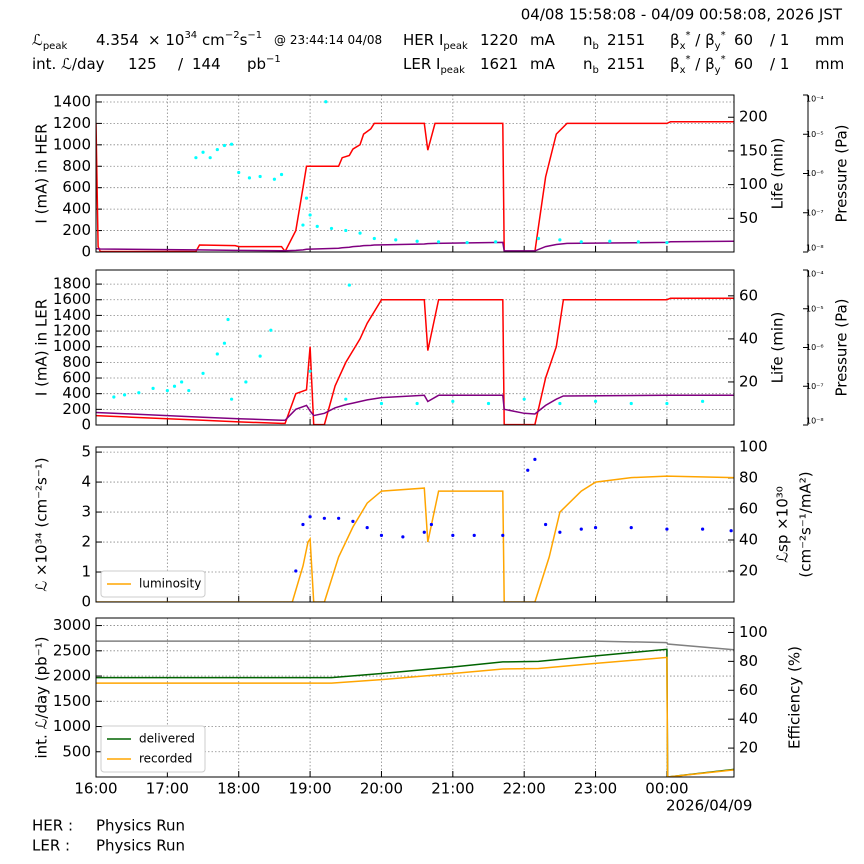 Image resolution: width=864 pixels, height=864 pixels. I want to click on header-run: @ 23:44:14 04/08, so click(328, 40).